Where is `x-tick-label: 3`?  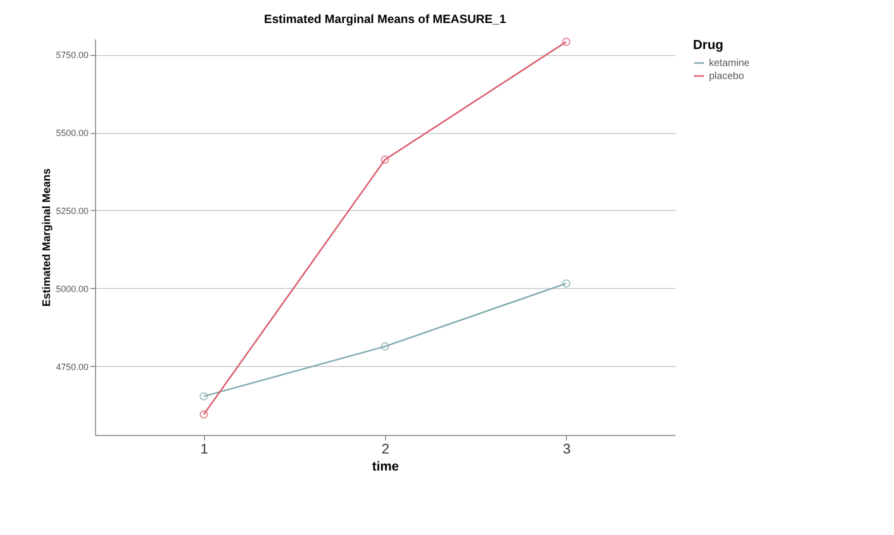 x-tick-label: 3 is located at coordinates (566, 448).